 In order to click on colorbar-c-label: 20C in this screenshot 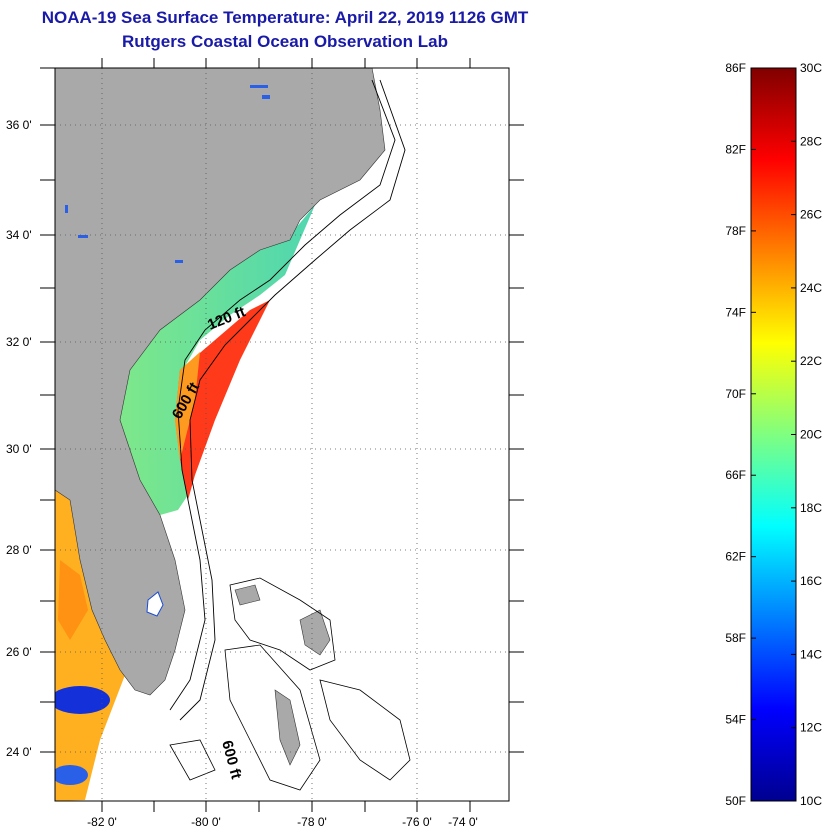, I will do `click(811, 435)`.